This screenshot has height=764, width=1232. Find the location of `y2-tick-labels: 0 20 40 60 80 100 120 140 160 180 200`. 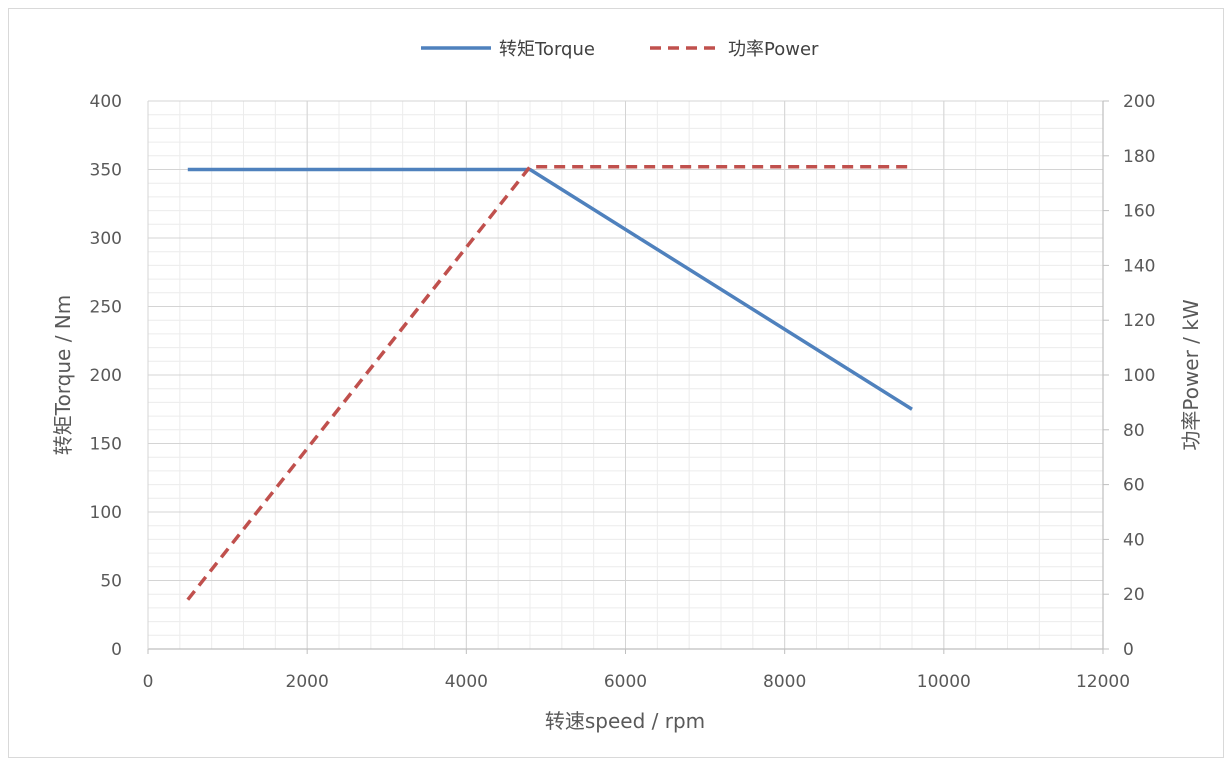

y2-tick-labels: 0 20 40 60 80 100 120 140 160 180 200 is located at coordinates (1139, 376).